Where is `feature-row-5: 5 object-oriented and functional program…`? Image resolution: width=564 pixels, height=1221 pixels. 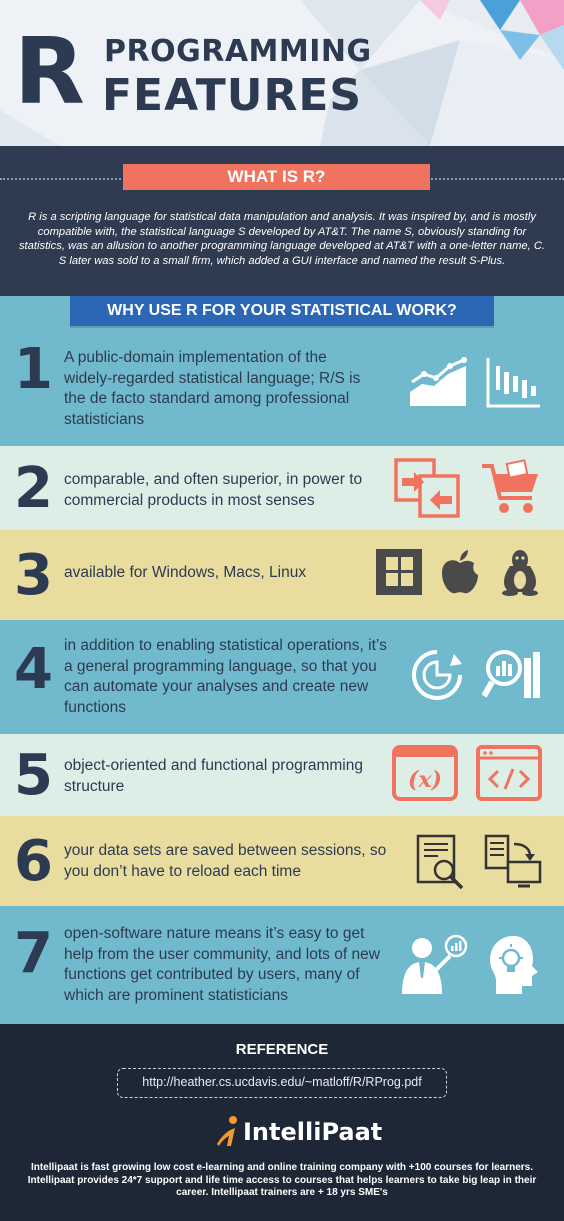
feature-row-5: 5 object-oriented and functional program… is located at coordinates (282, 775).